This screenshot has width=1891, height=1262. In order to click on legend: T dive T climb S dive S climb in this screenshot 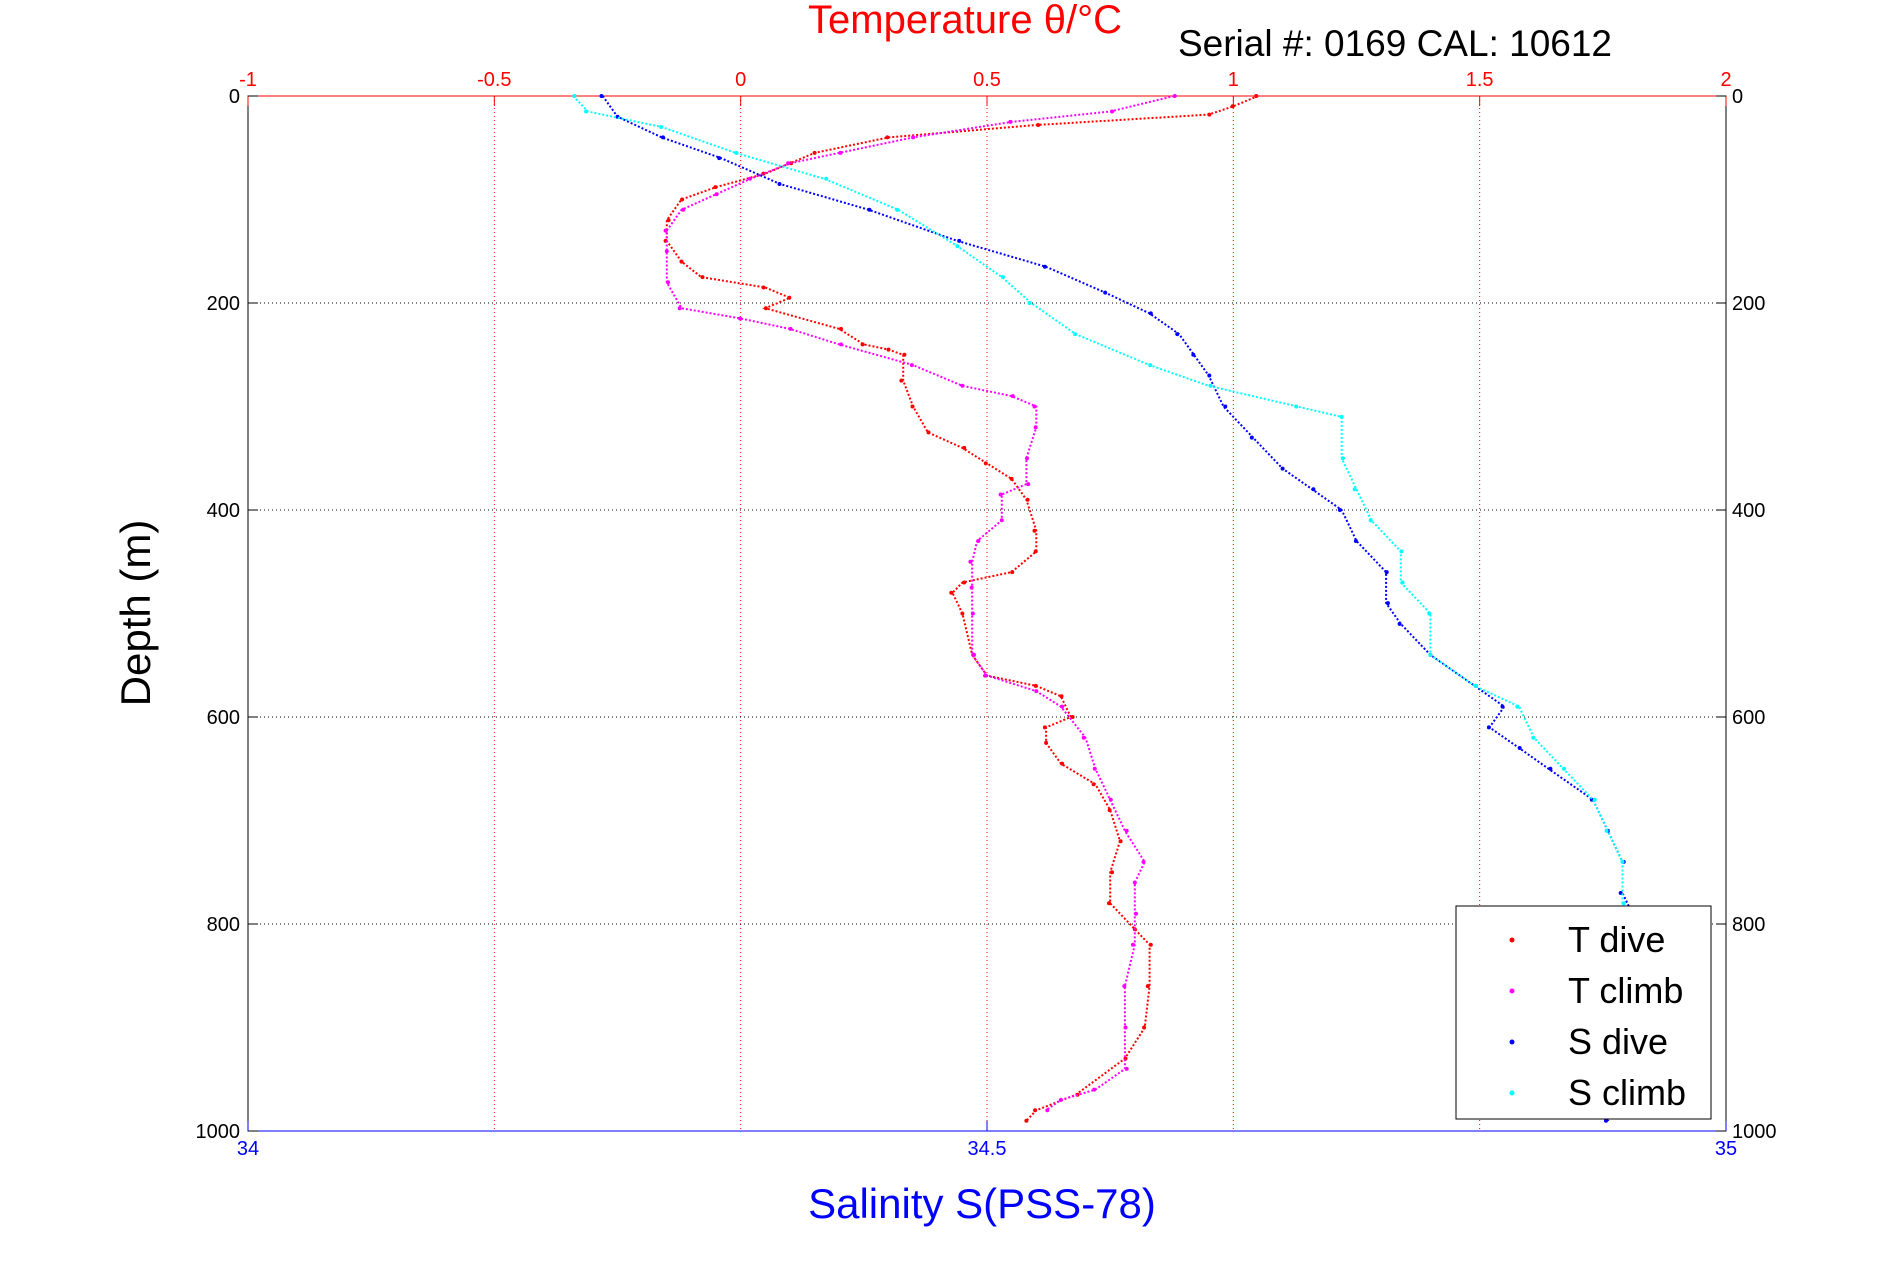, I will do `click(1583, 1012)`.